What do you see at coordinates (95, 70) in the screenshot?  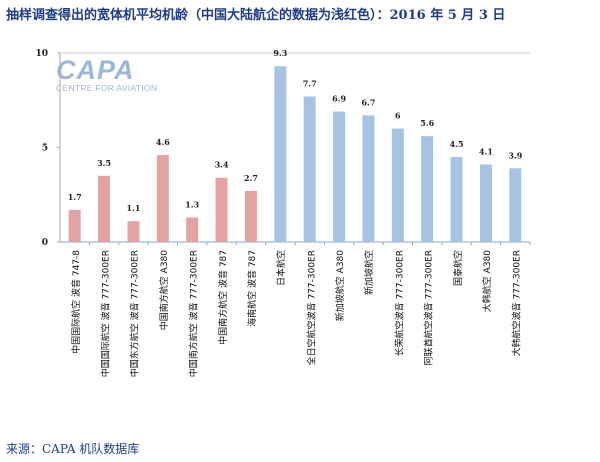 I see `logo-name: CAPA` at bounding box center [95, 70].